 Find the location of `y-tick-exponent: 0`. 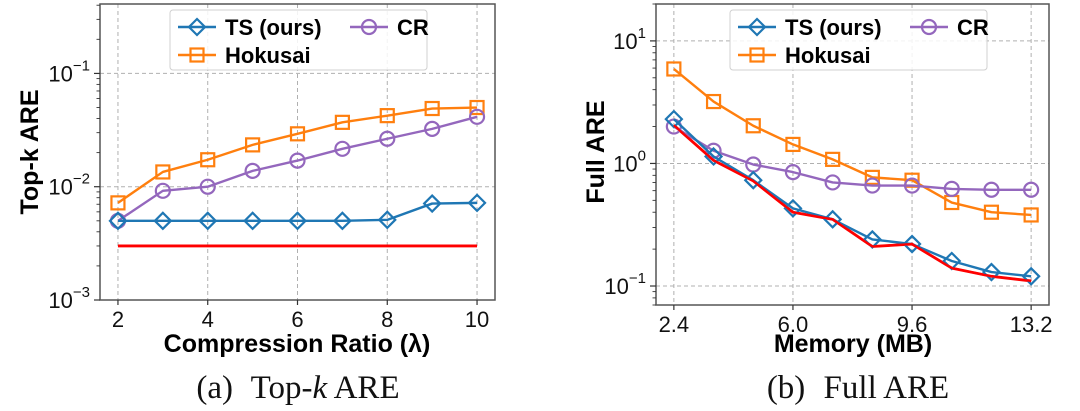

y-tick-exponent: 0 is located at coordinates (642, 155).